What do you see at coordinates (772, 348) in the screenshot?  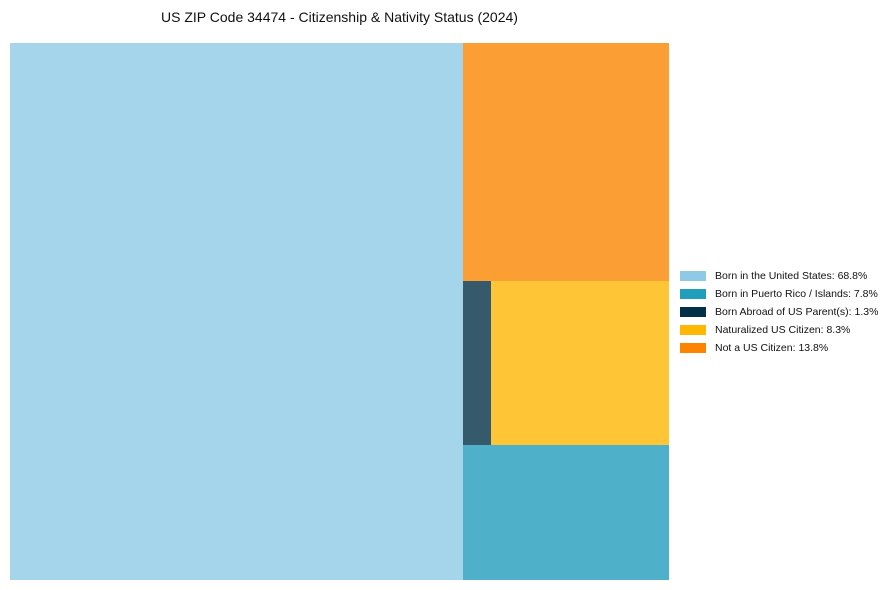 I see `legend-label: Not a US Citizen: 13.8%` at bounding box center [772, 348].